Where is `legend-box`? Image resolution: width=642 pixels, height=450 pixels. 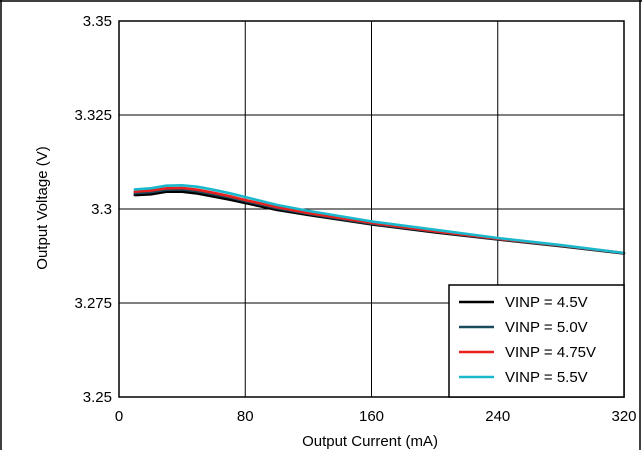 legend-box is located at coordinates (536, 341).